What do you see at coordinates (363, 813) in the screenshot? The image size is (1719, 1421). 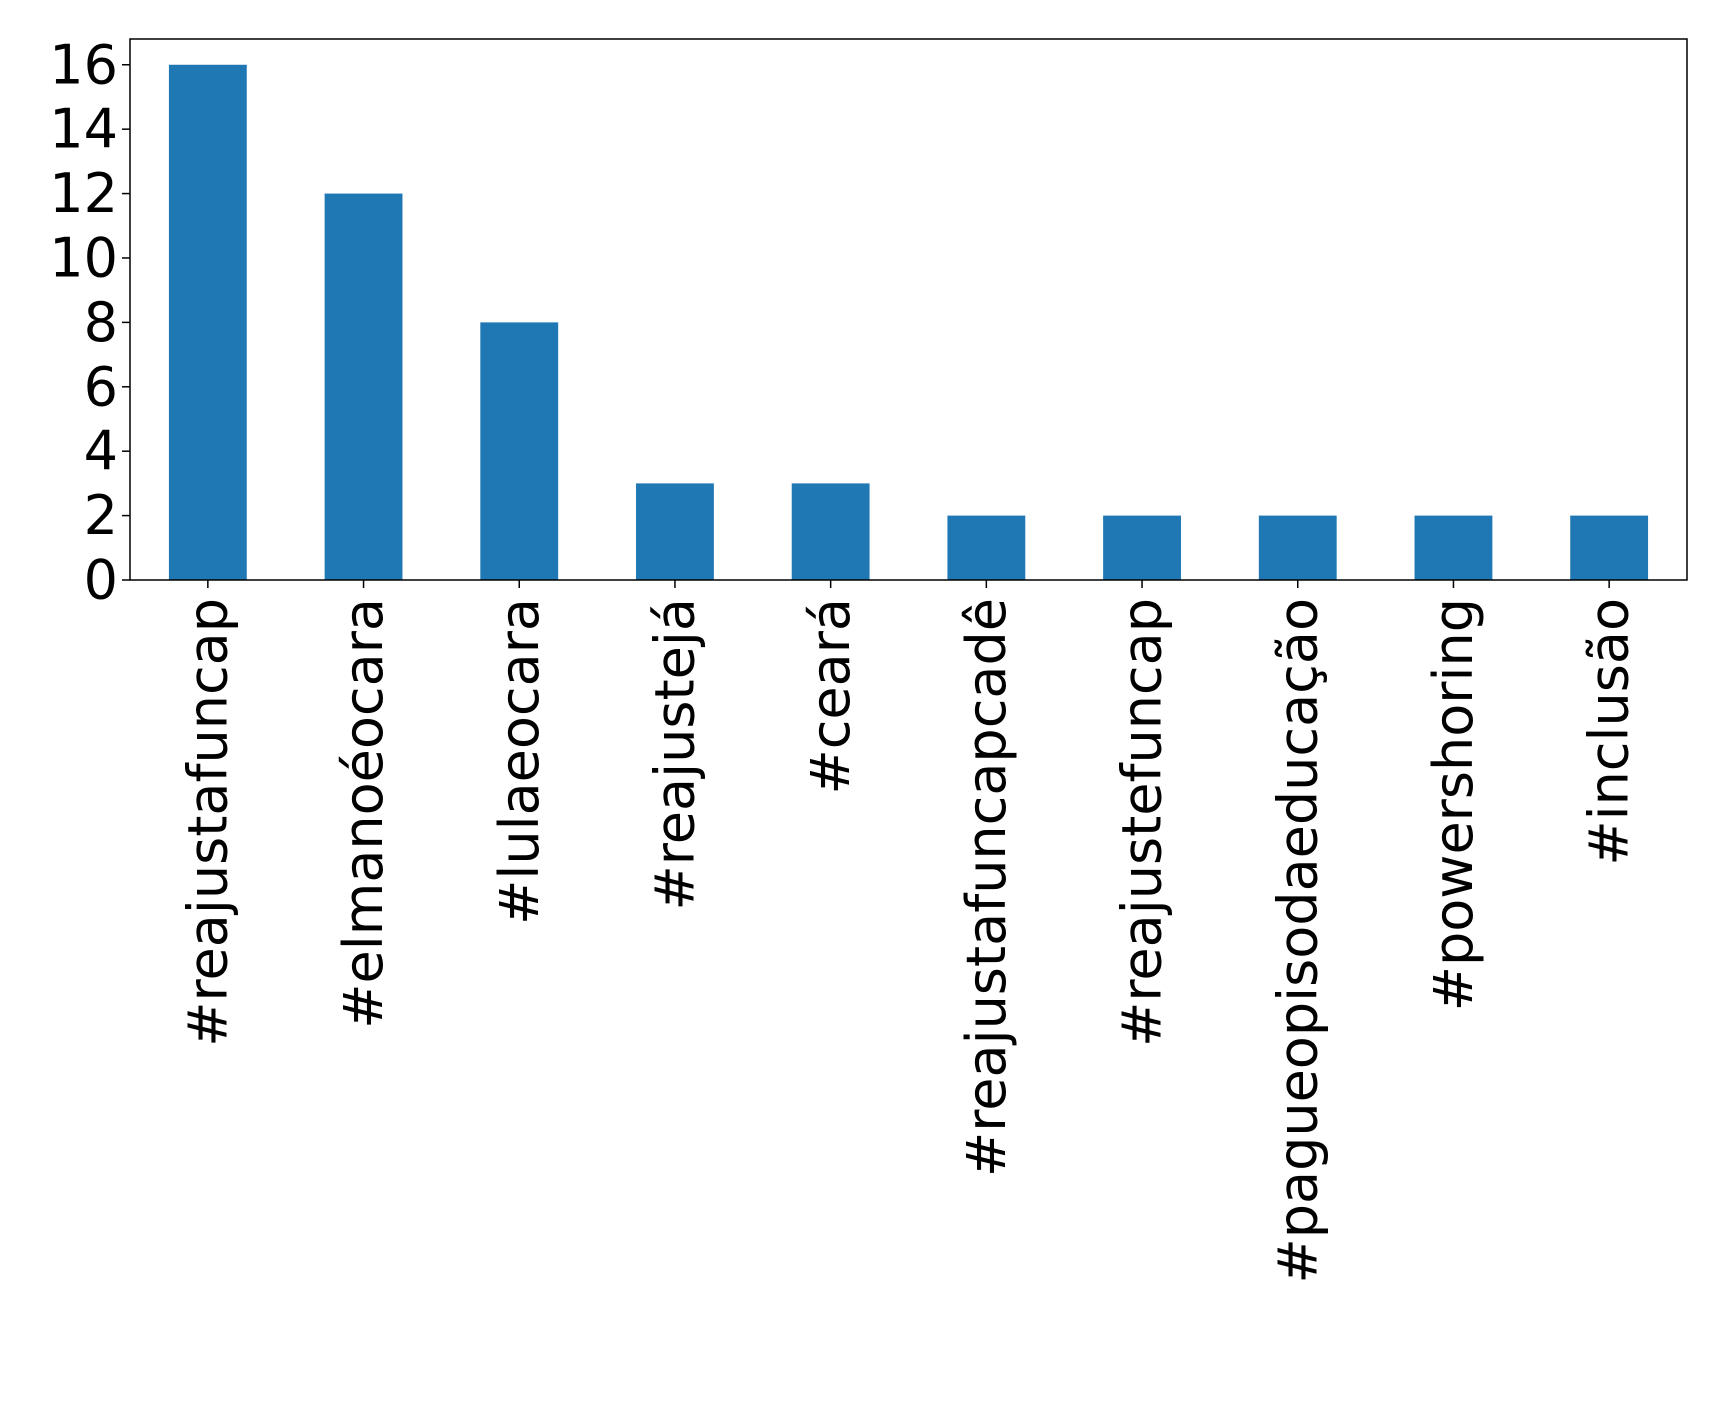 I see `x-tick-label: #elmanoéocara` at bounding box center [363, 813].